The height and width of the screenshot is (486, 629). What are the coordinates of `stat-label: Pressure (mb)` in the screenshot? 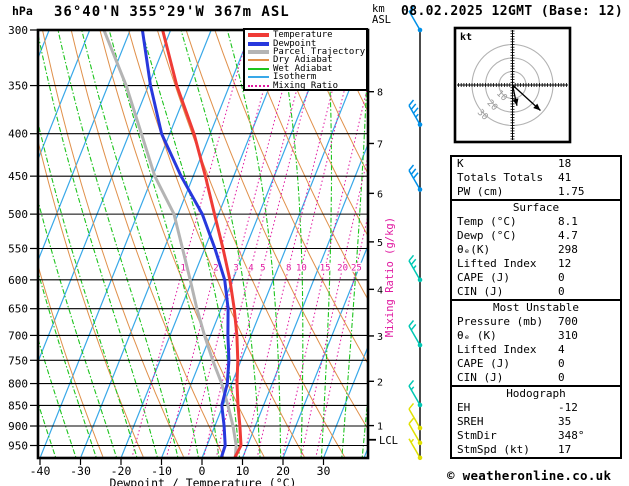 It's located at (500, 321).